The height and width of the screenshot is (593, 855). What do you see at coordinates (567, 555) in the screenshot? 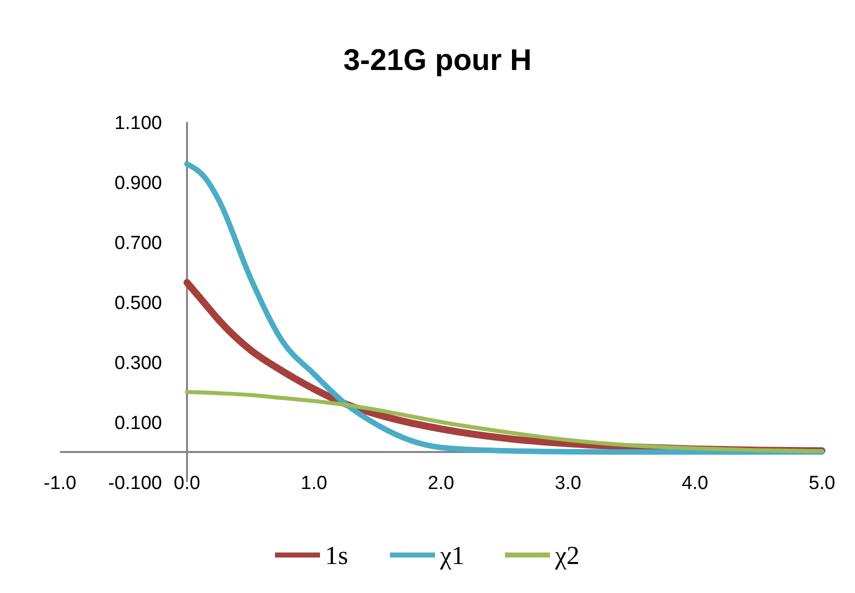
I see `legend-label: χ2` at bounding box center [567, 555].